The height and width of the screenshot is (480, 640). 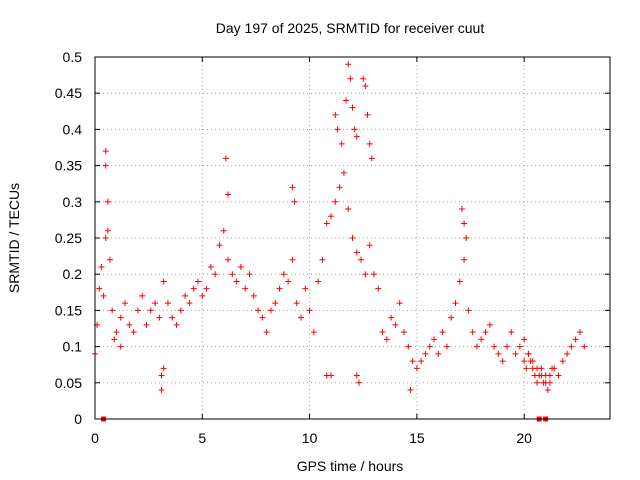 What do you see at coordinates (202, 438) in the screenshot?
I see `x-tick-label-1: 5` at bounding box center [202, 438].